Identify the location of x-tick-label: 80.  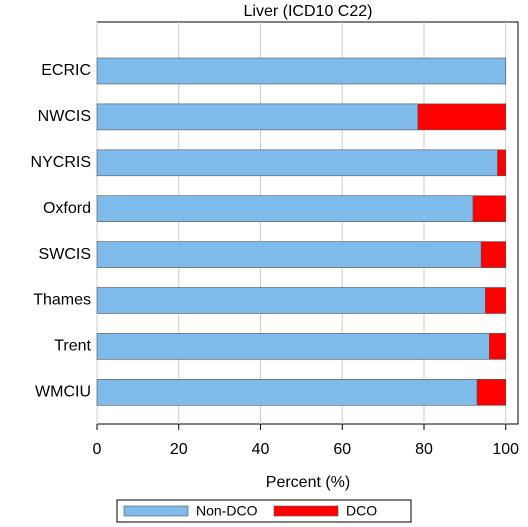
(424, 449).